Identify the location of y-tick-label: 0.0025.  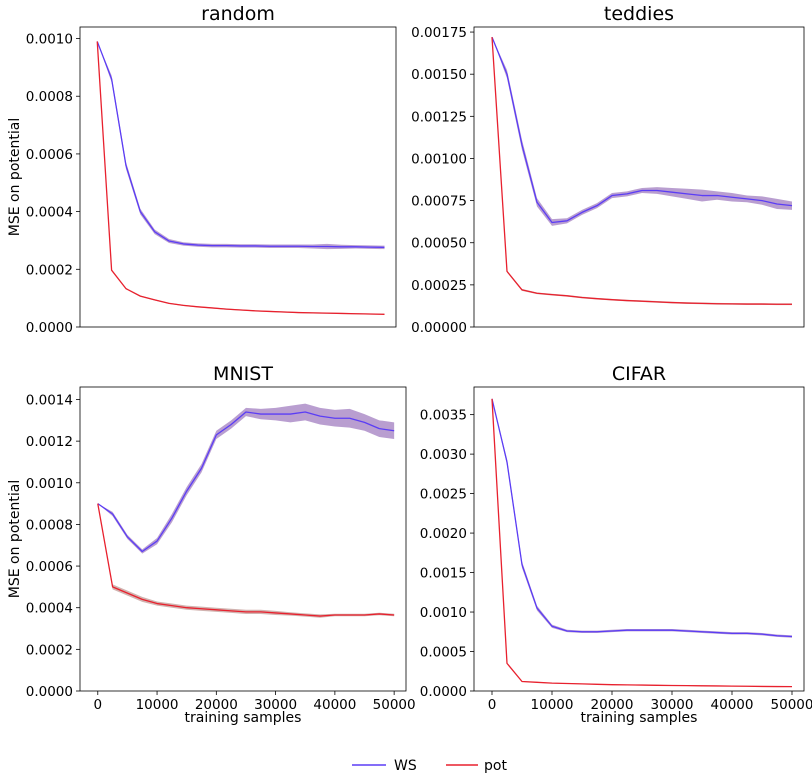
(443, 495).